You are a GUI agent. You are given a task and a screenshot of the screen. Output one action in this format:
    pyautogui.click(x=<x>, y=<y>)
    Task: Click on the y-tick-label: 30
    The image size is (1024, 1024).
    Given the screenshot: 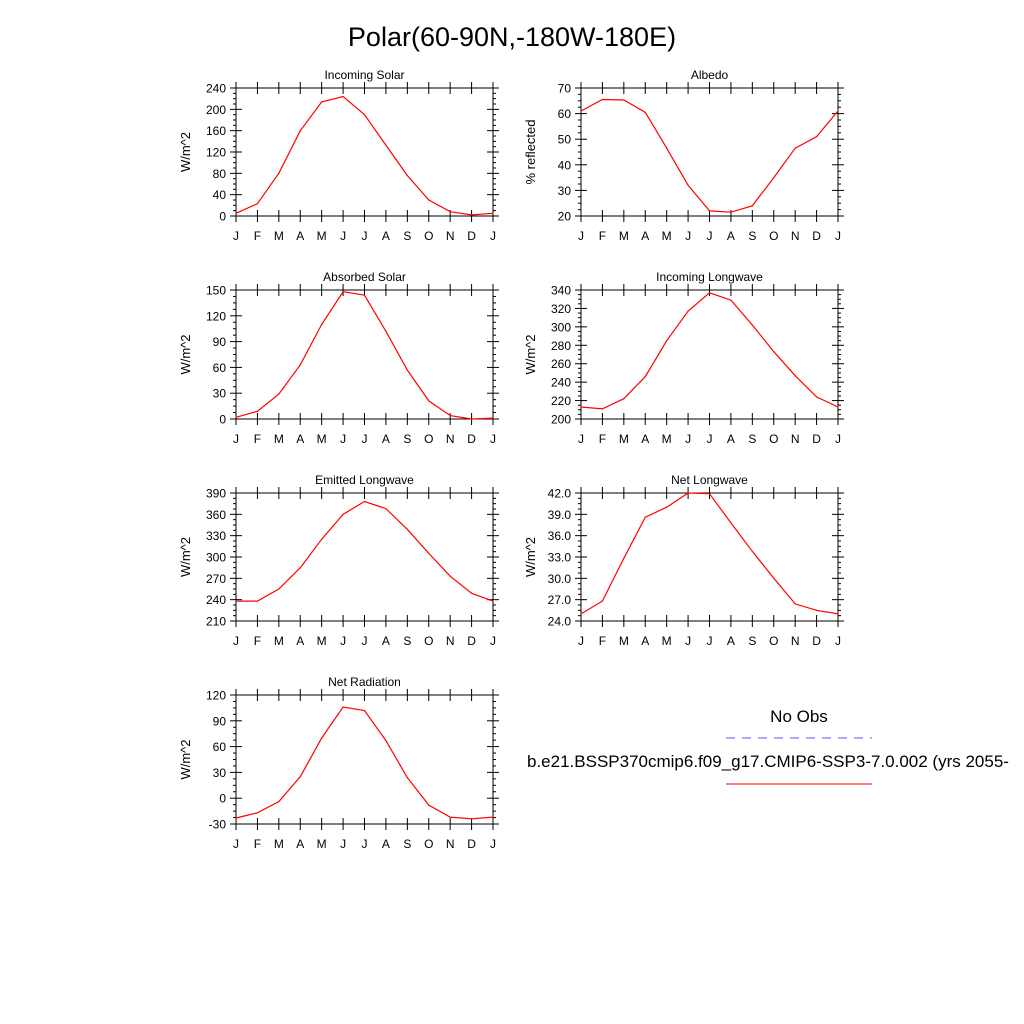 What is the action you would take?
    pyautogui.click(x=220, y=773)
    